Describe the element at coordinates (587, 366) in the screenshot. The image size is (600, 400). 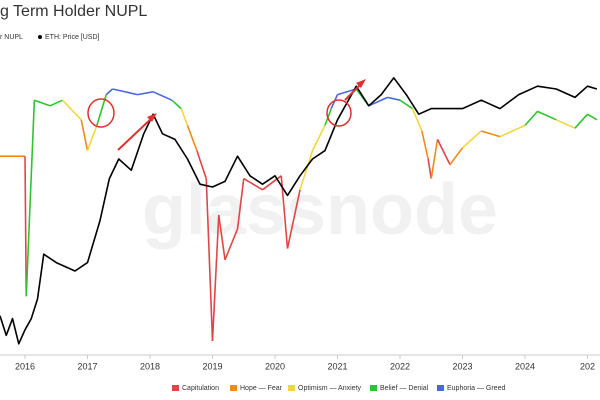
I see `x-tick-label: 202` at that location.